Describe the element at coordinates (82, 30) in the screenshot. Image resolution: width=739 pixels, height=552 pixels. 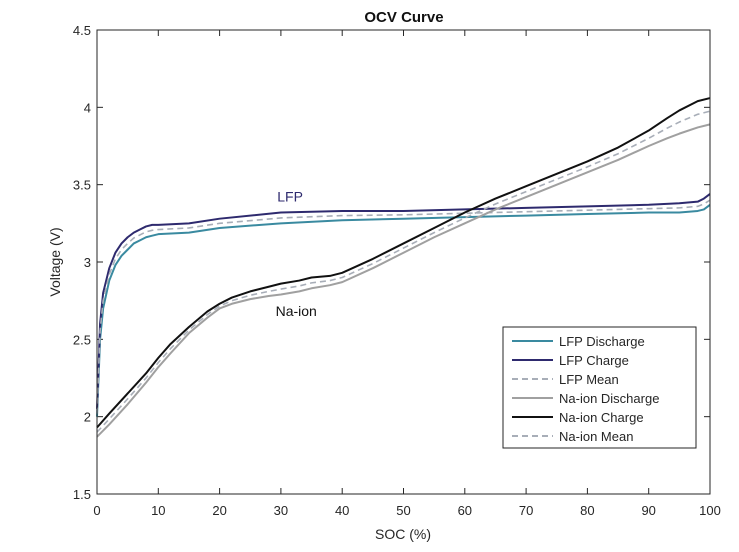
I see `y-tick-label: 4.5` at that location.